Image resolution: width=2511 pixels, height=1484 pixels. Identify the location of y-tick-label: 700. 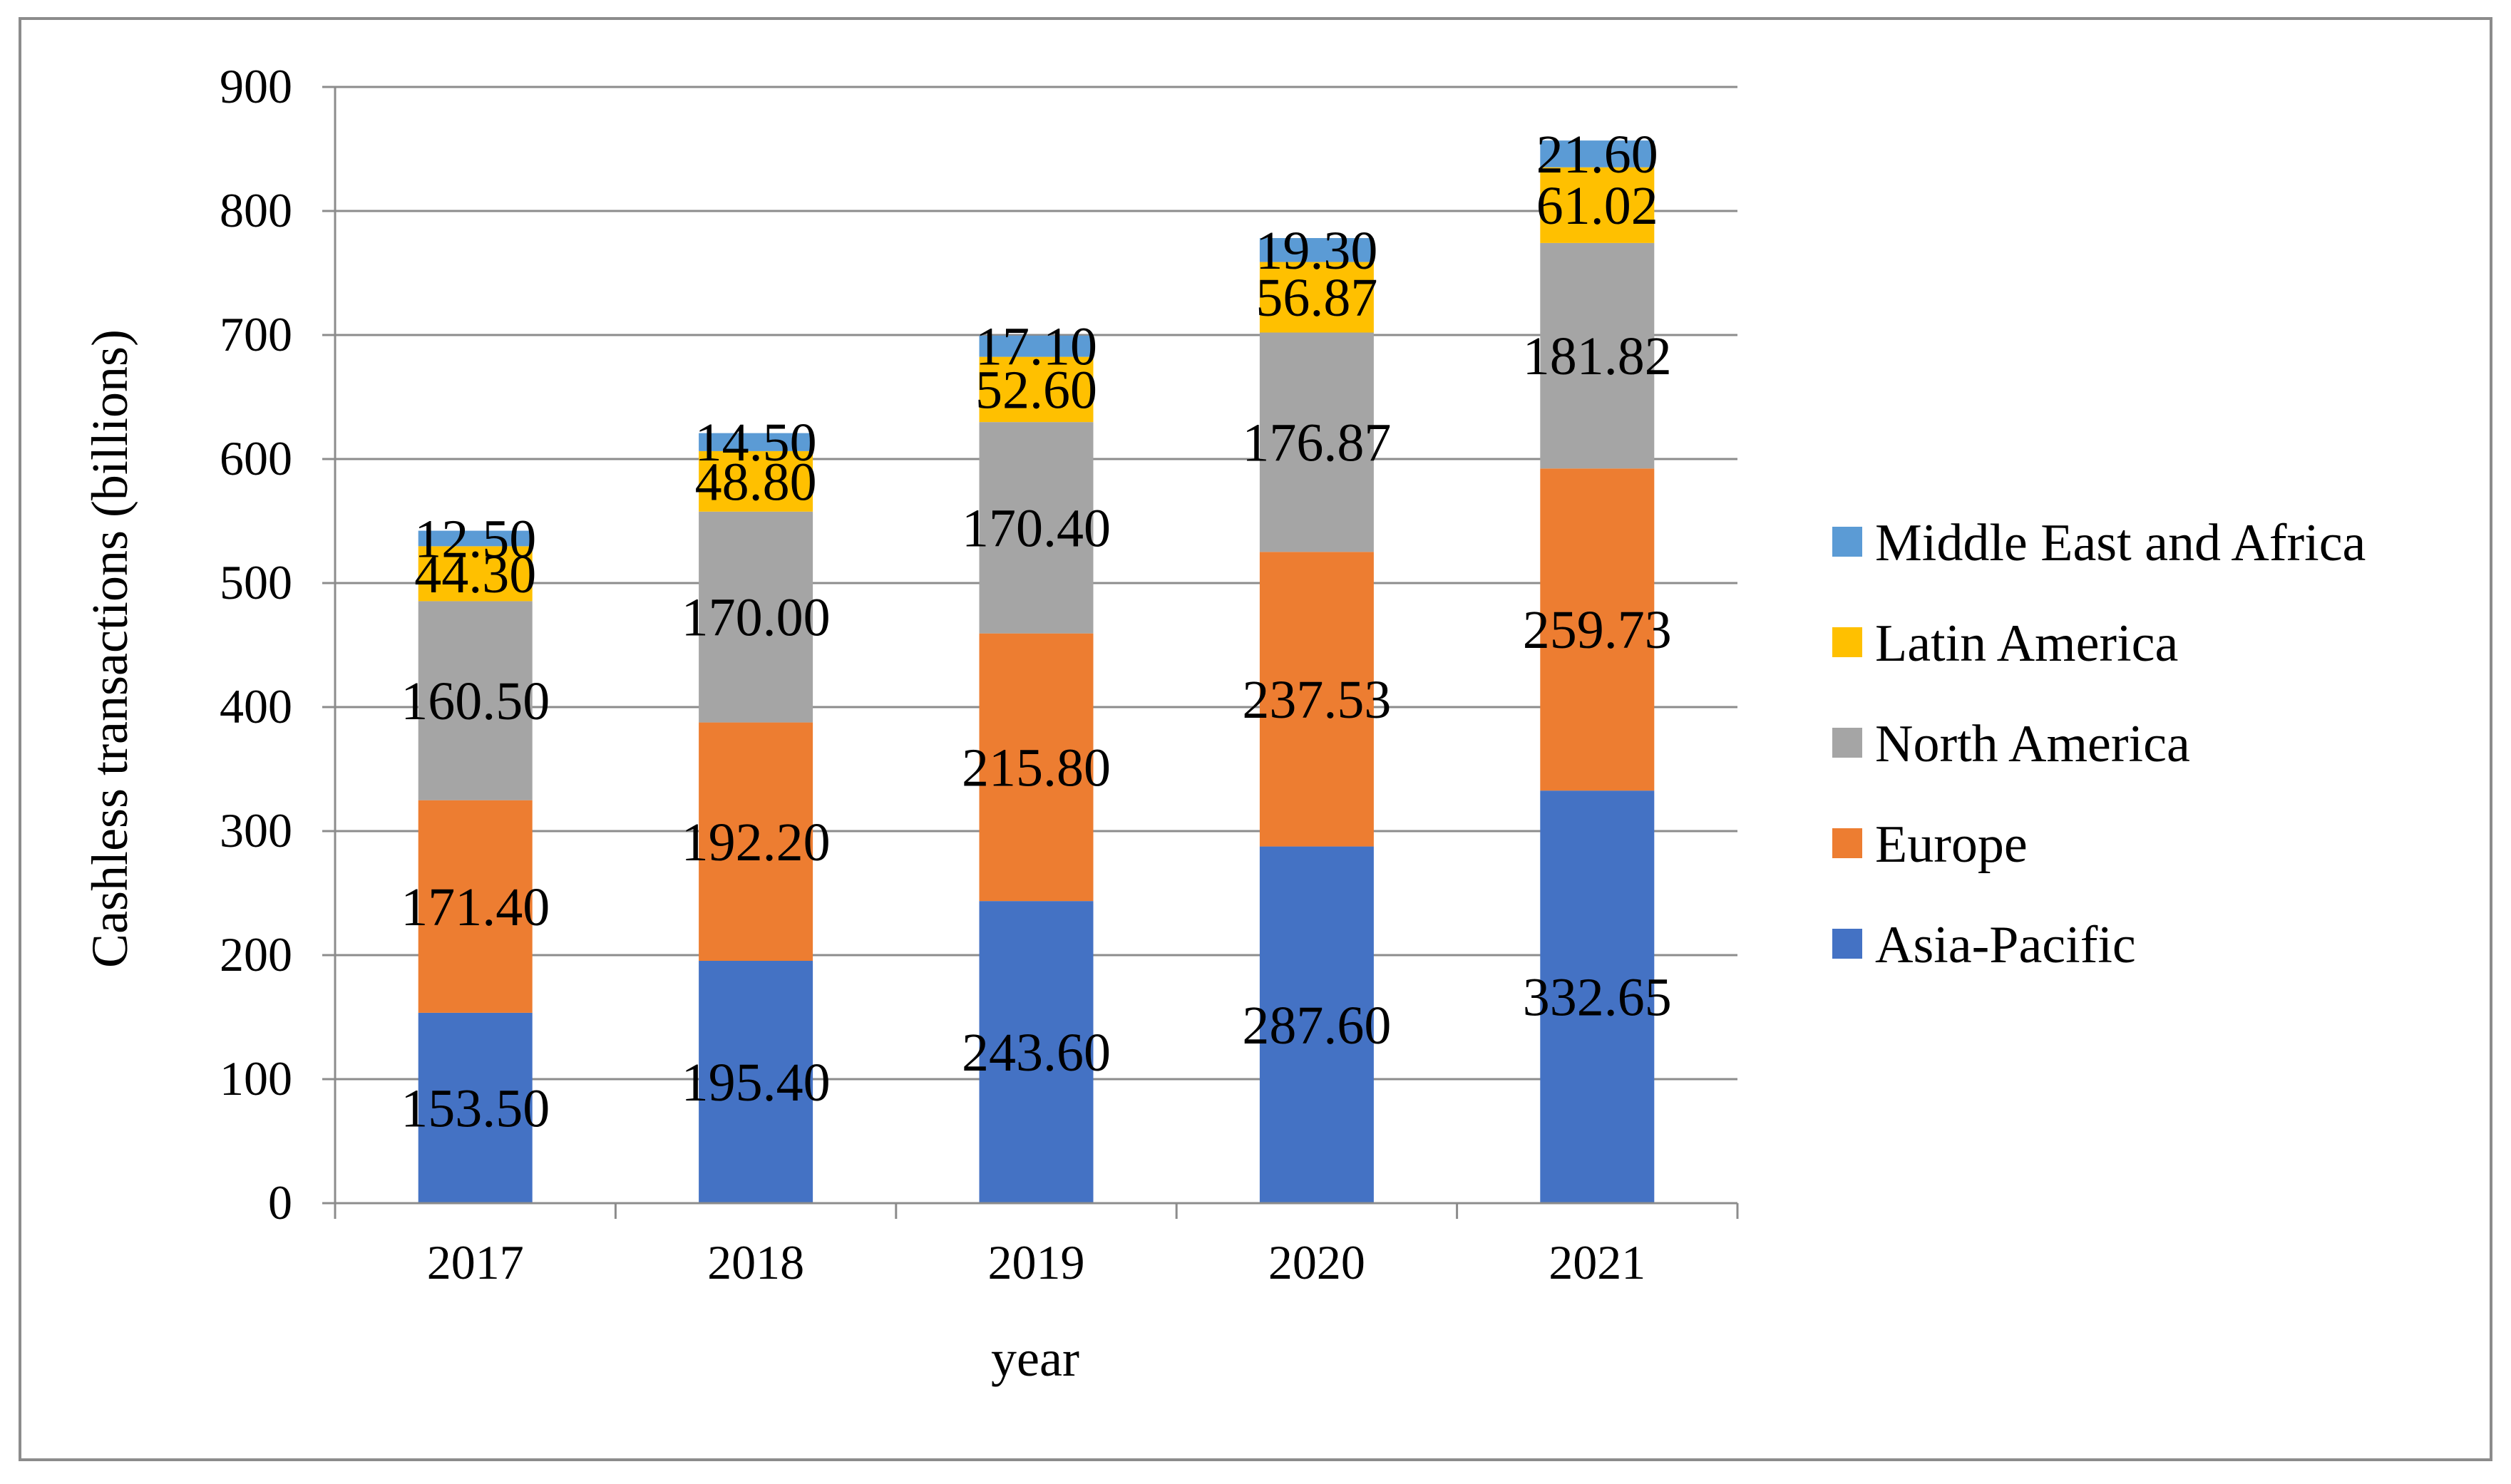
(256, 334).